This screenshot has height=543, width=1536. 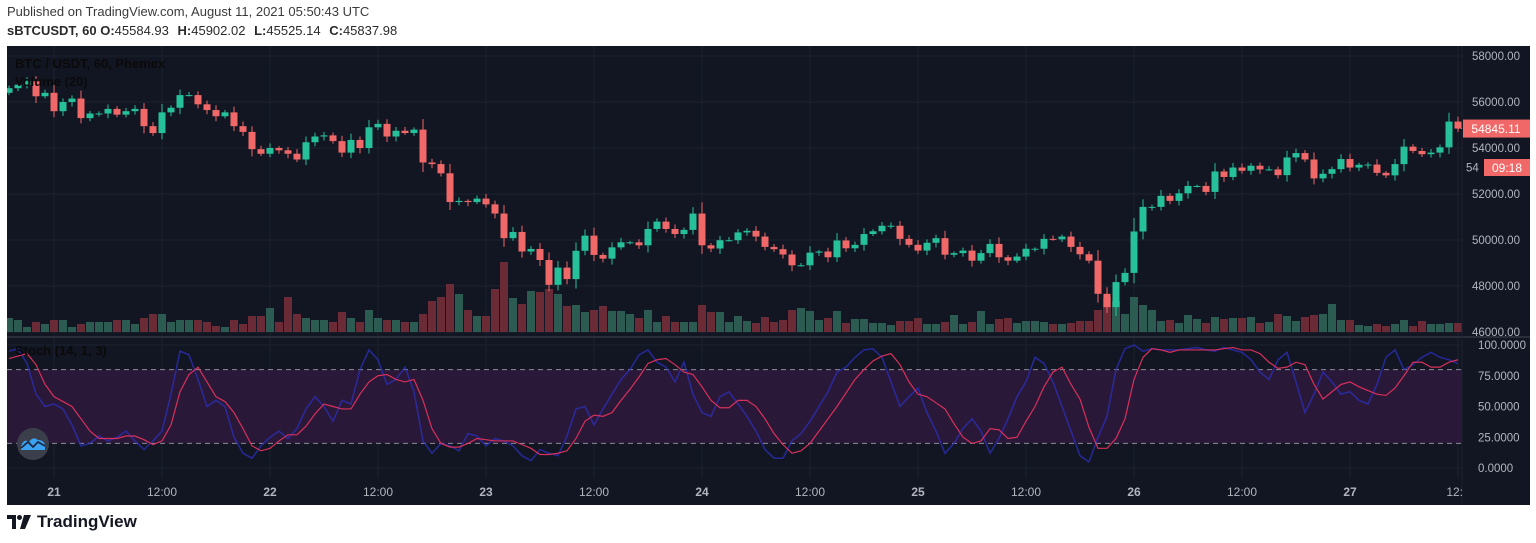 I want to click on main-legend: BTC / USDT, 60, Phemex, so click(x=90, y=63).